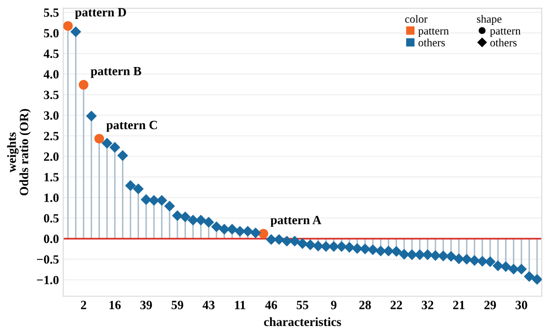 The width and height of the screenshot is (550, 331). What do you see at coordinates (489, 20) in the screenshot?
I see `text: shape` at bounding box center [489, 20].